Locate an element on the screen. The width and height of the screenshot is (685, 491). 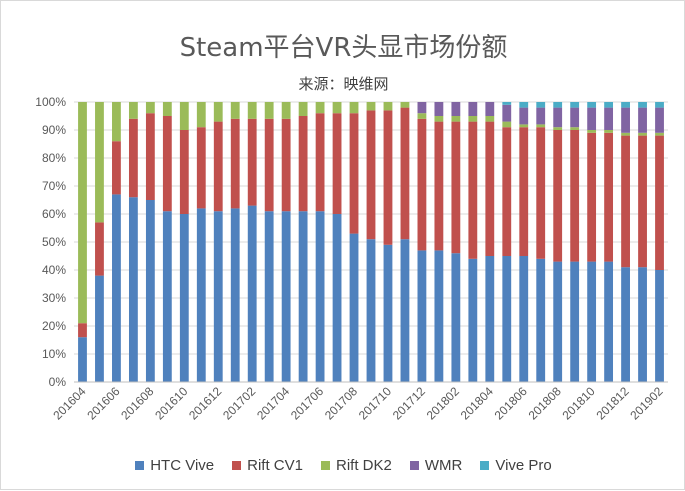
y-tick-label: 100% is located at coordinates (50, 102).